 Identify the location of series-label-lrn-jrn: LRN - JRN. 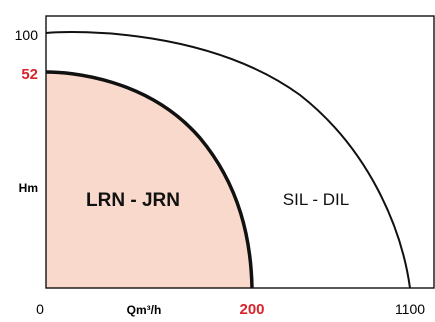
(133, 200).